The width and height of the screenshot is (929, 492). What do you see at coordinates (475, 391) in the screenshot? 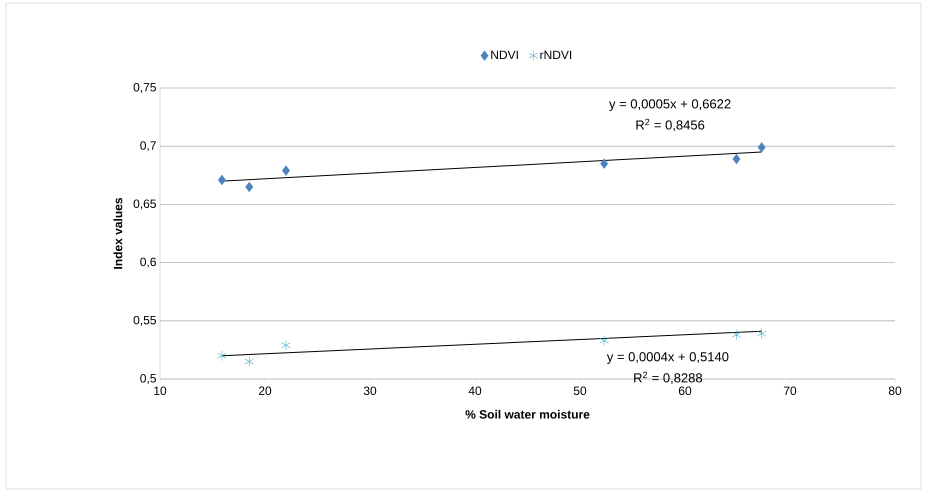
I see `x-tick-label: 40` at bounding box center [475, 391].